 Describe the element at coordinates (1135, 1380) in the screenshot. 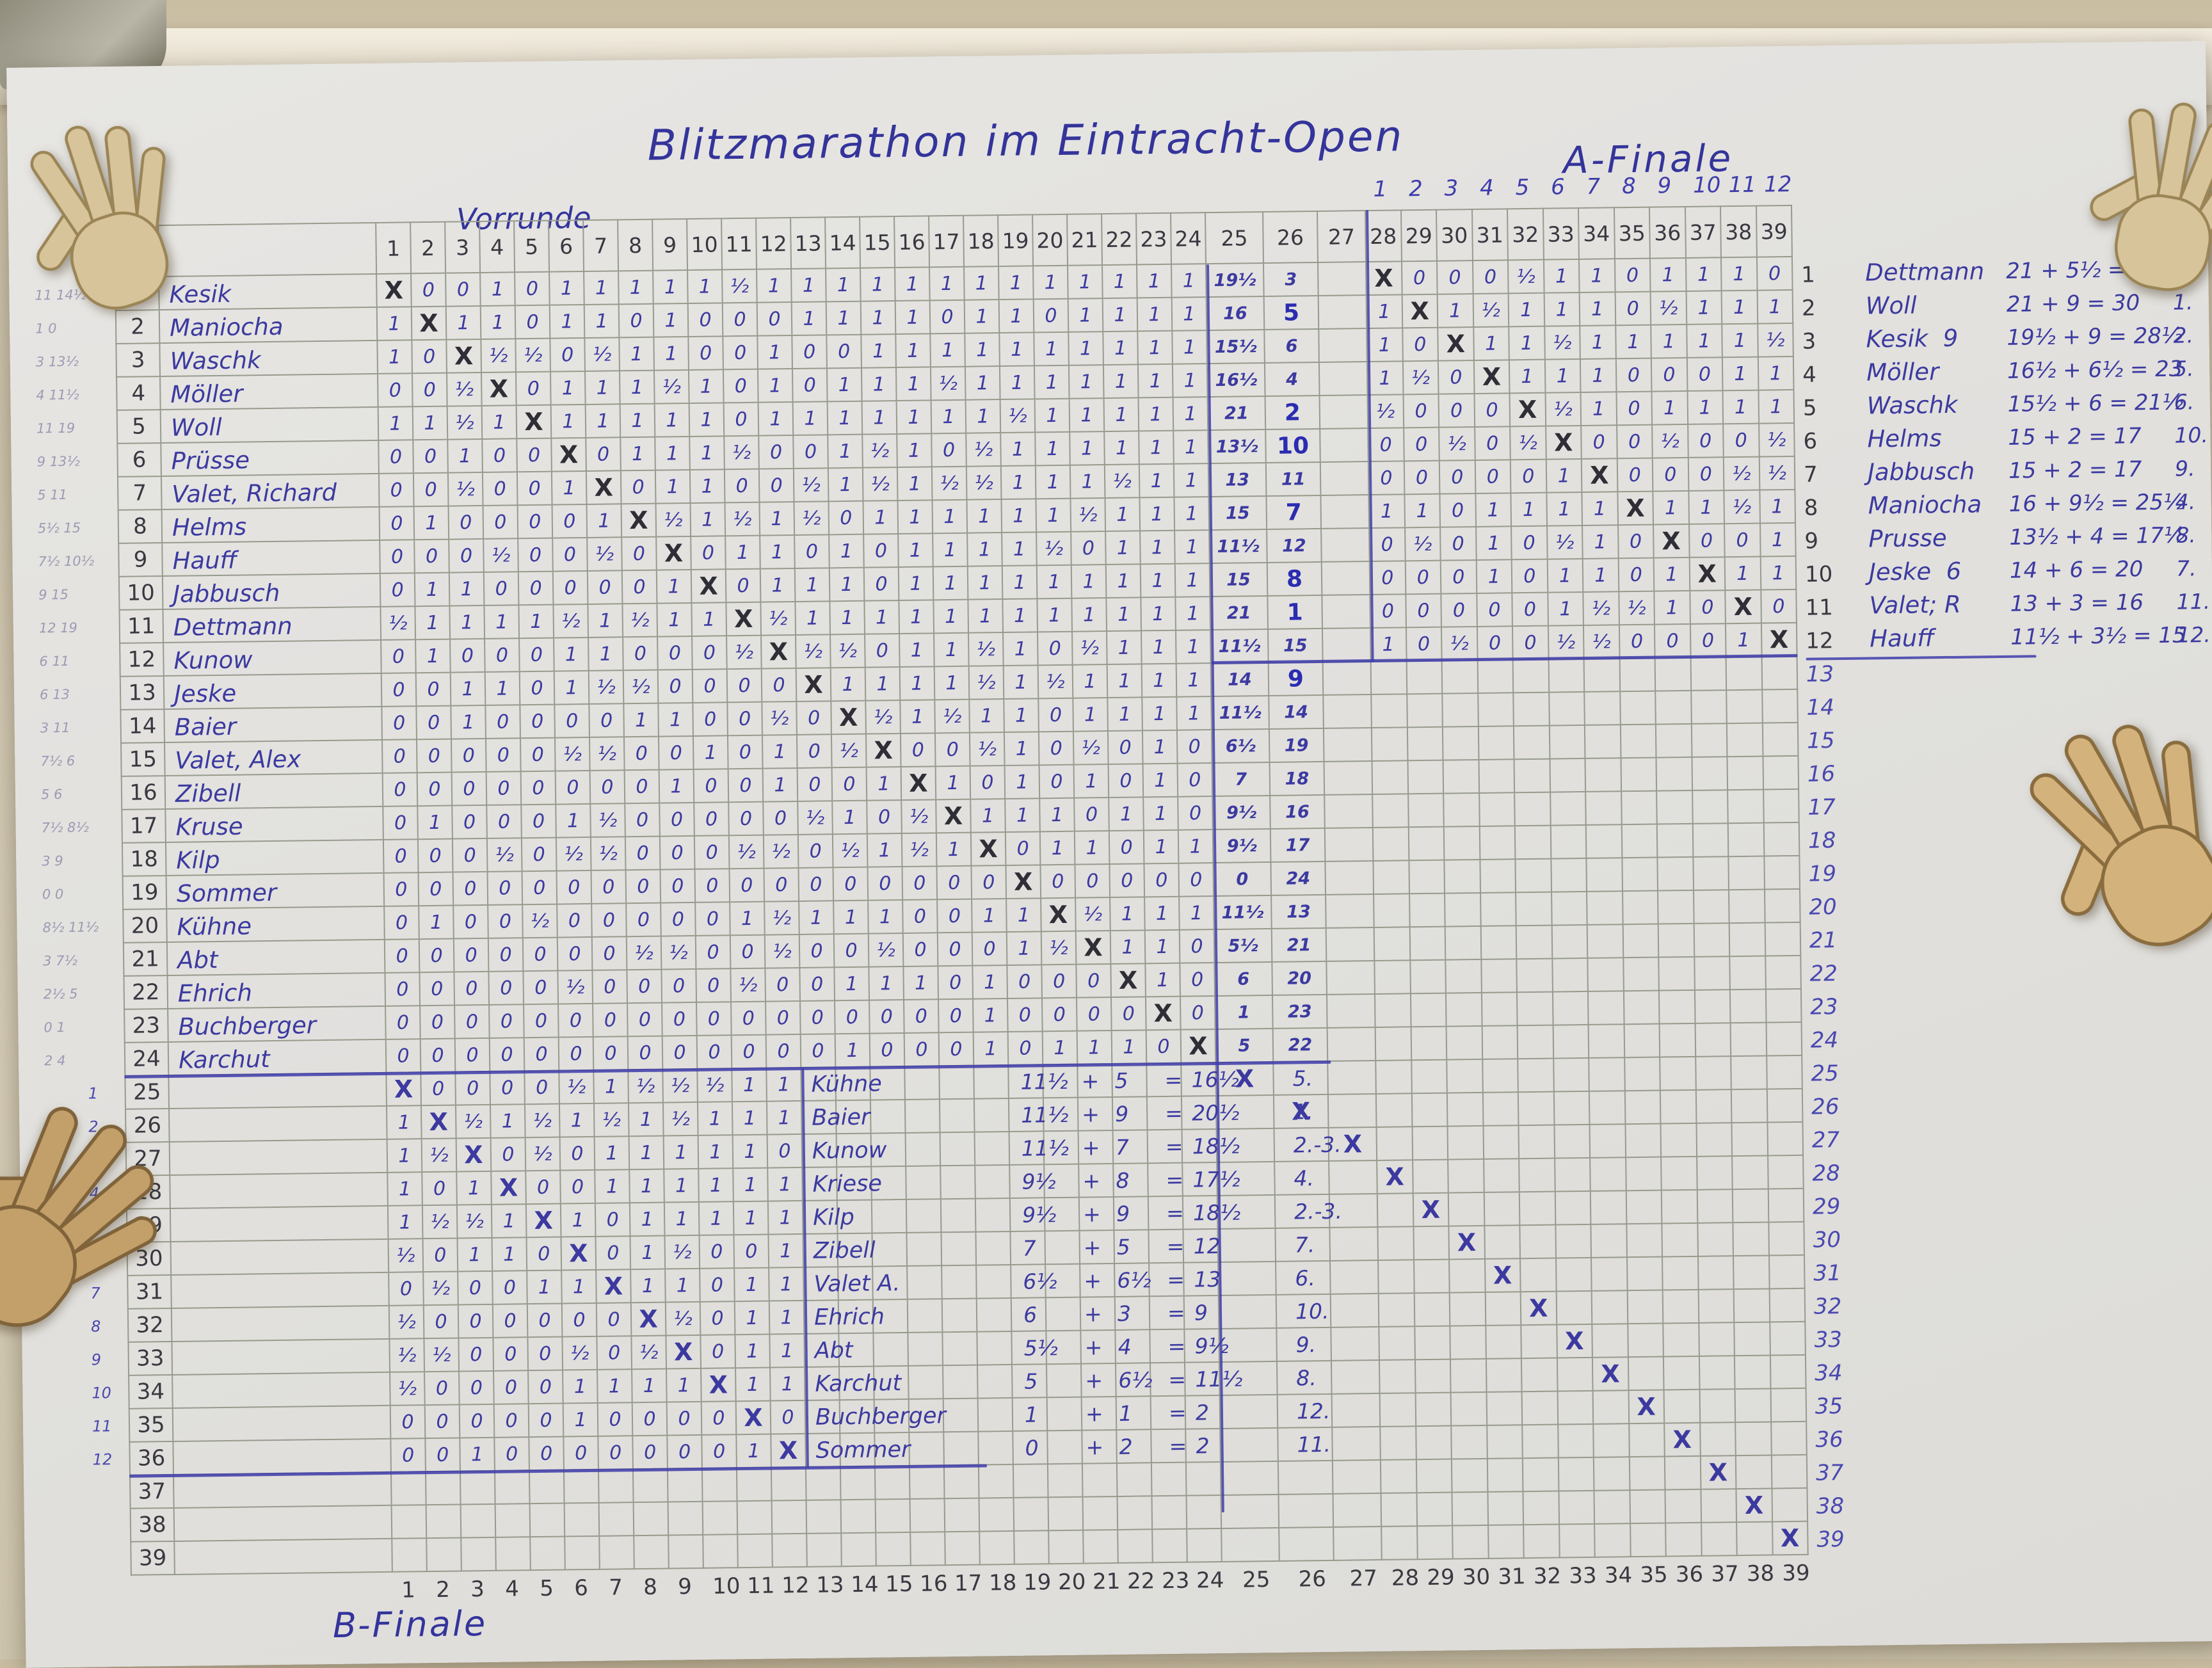

I see `b-finale-final: 6½` at that location.